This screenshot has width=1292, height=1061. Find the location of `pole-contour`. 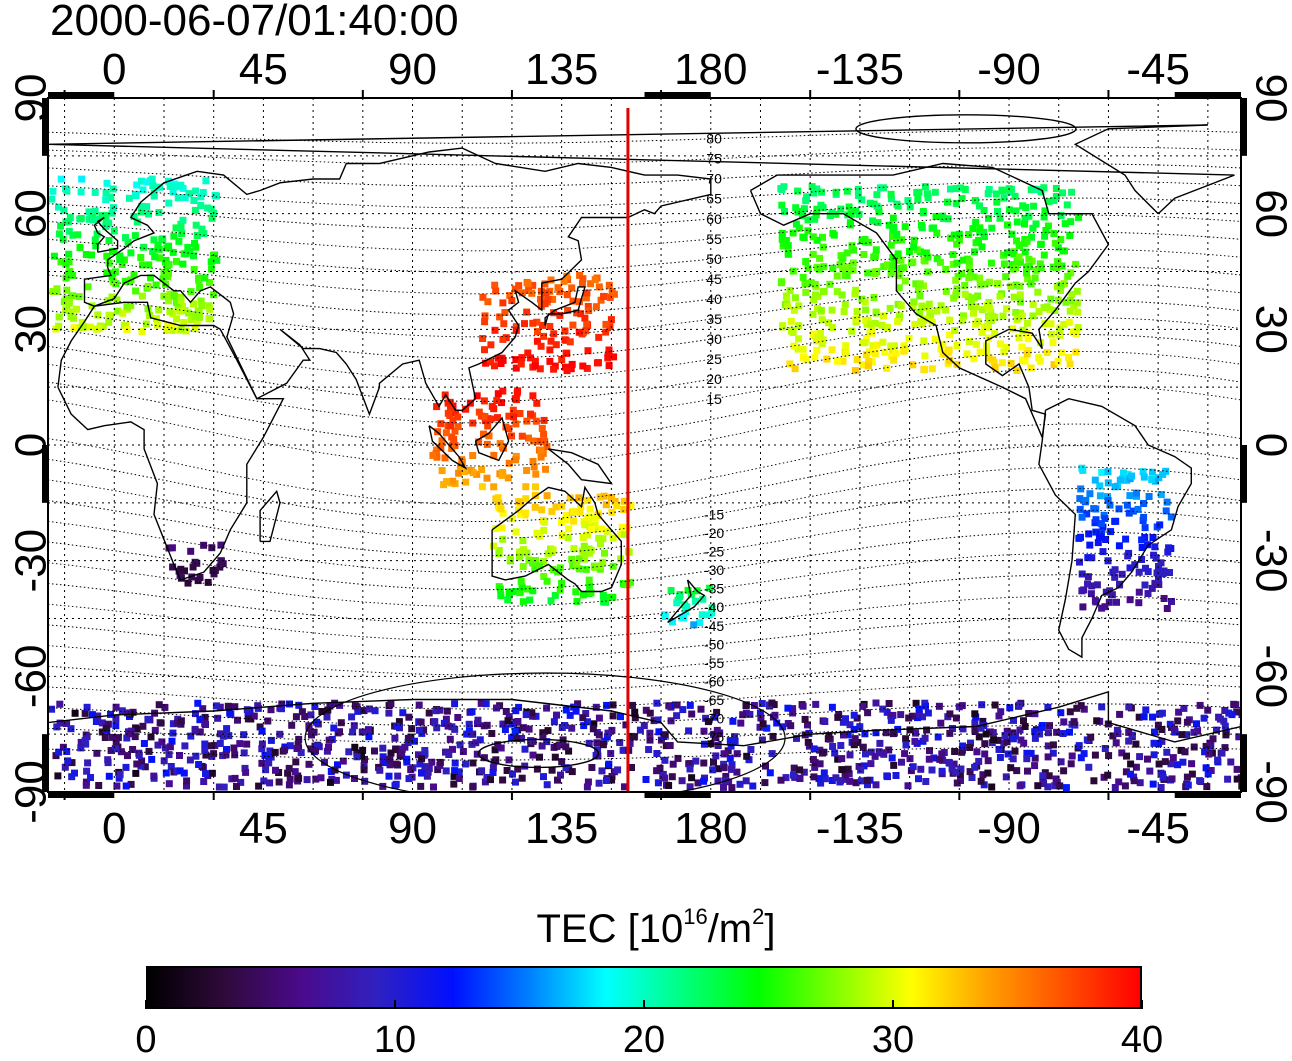

pole-contour is located at coordinates (545, 732).